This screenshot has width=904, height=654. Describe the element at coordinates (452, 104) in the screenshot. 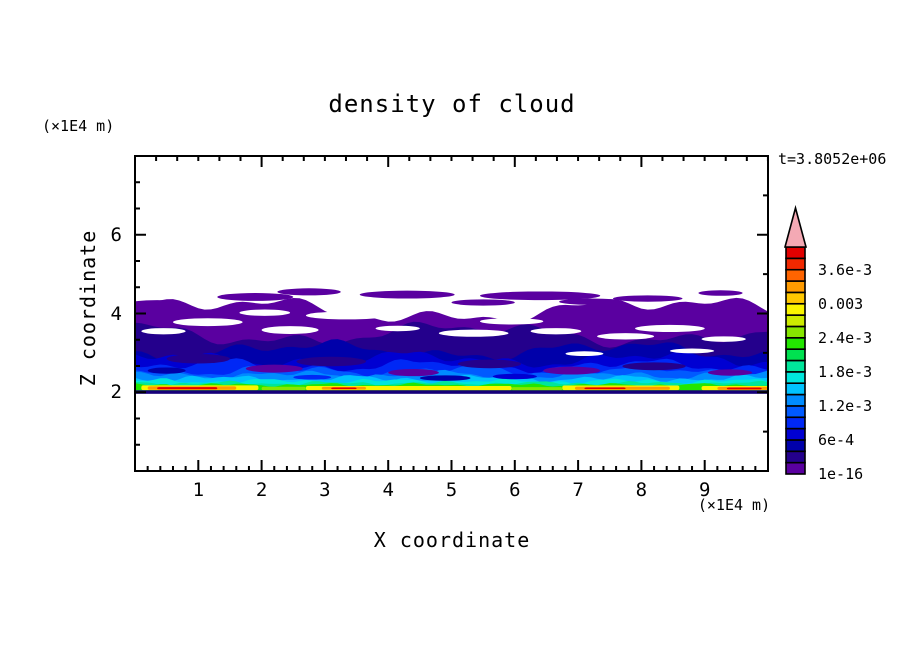

I see `chart-title: density of cloud` at that location.